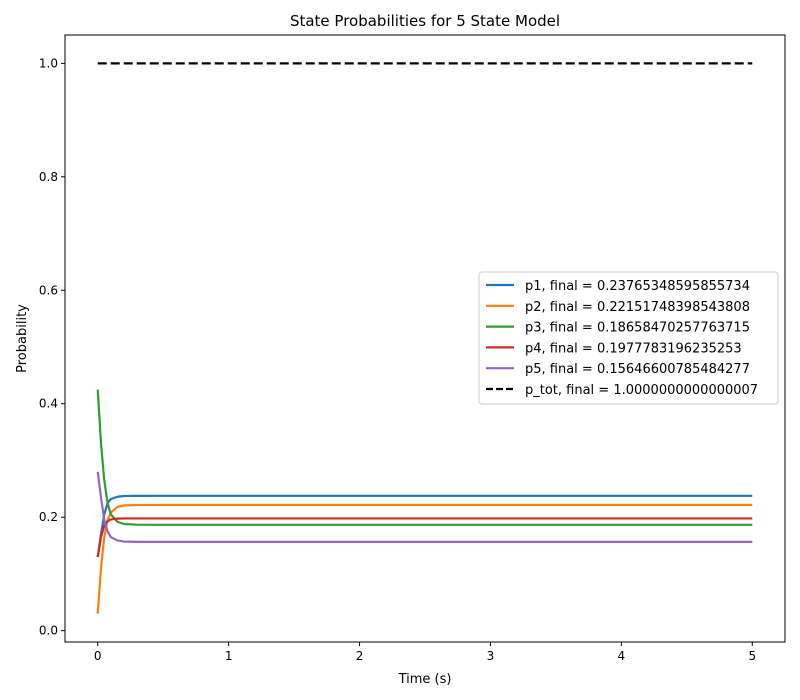  Describe the element at coordinates (48, 63) in the screenshot. I see `y-tick-label: 1.0` at that location.